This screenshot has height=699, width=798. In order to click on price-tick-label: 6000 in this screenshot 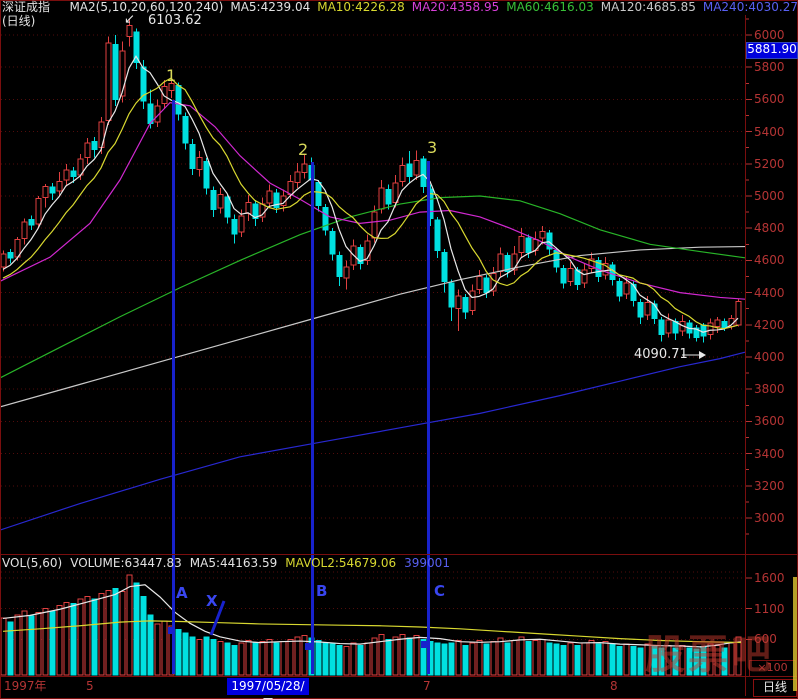, I will do `click(769, 35)`.